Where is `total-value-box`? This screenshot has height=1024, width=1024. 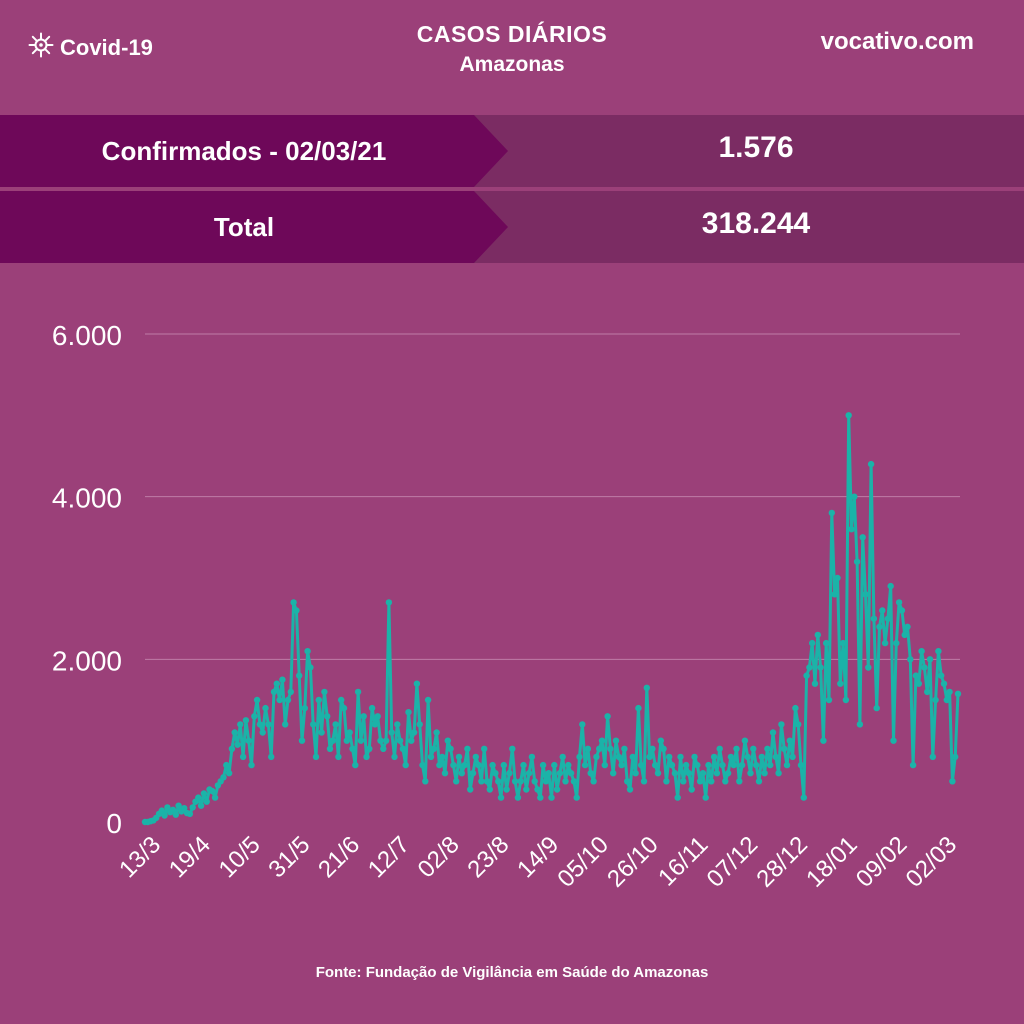
total-value-box is located at coordinates (749, 227).